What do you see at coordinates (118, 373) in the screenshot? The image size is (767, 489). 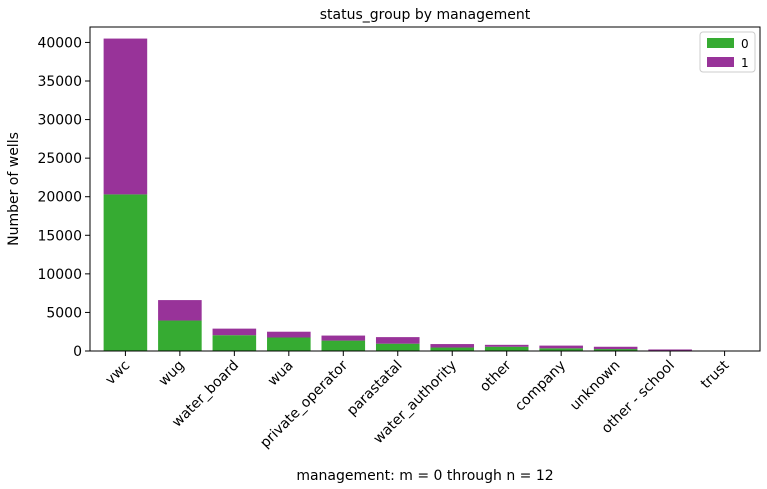 I see `x-tick-label: vwc` at bounding box center [118, 373].